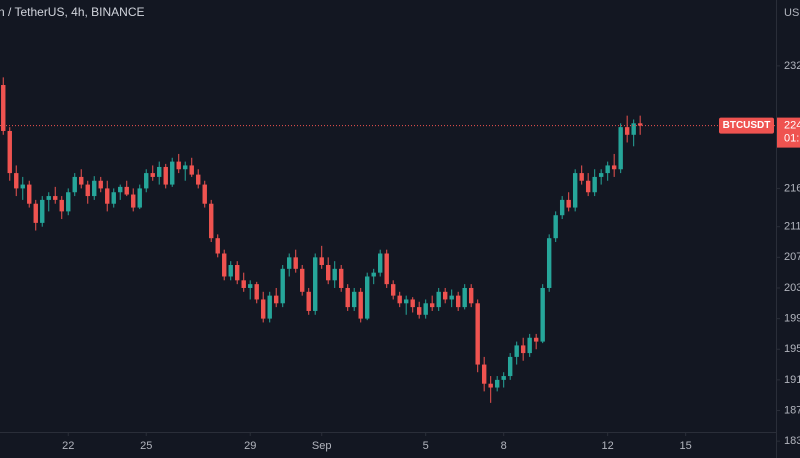 The height and width of the screenshot is (458, 800). Describe the element at coordinates (146, 446) in the screenshot. I see `x-tick-label: 25` at that location.